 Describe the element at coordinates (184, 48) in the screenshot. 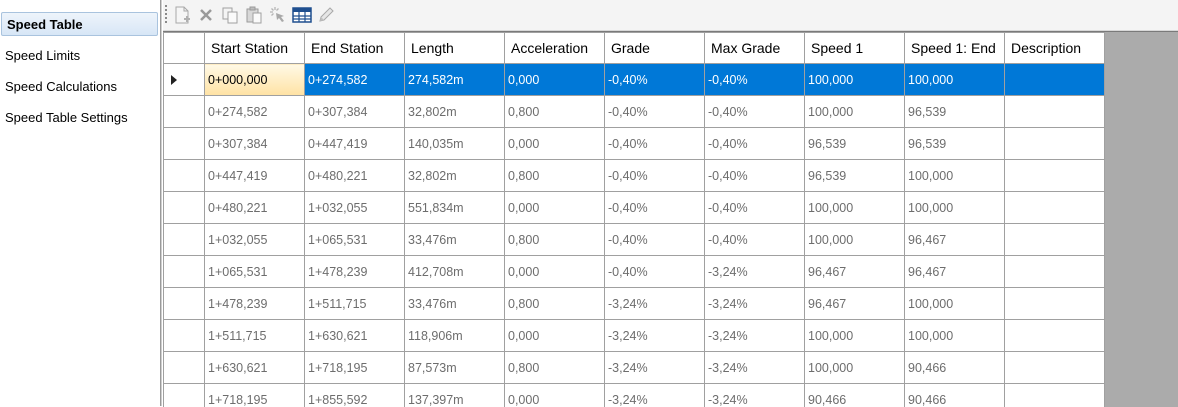

I see `corner-cell` at that location.